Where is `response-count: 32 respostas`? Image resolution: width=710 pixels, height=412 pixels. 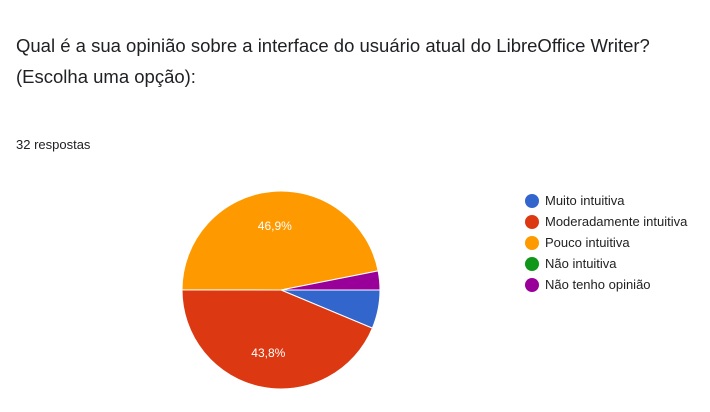
response-count: 32 respostas is located at coordinates (53, 144).